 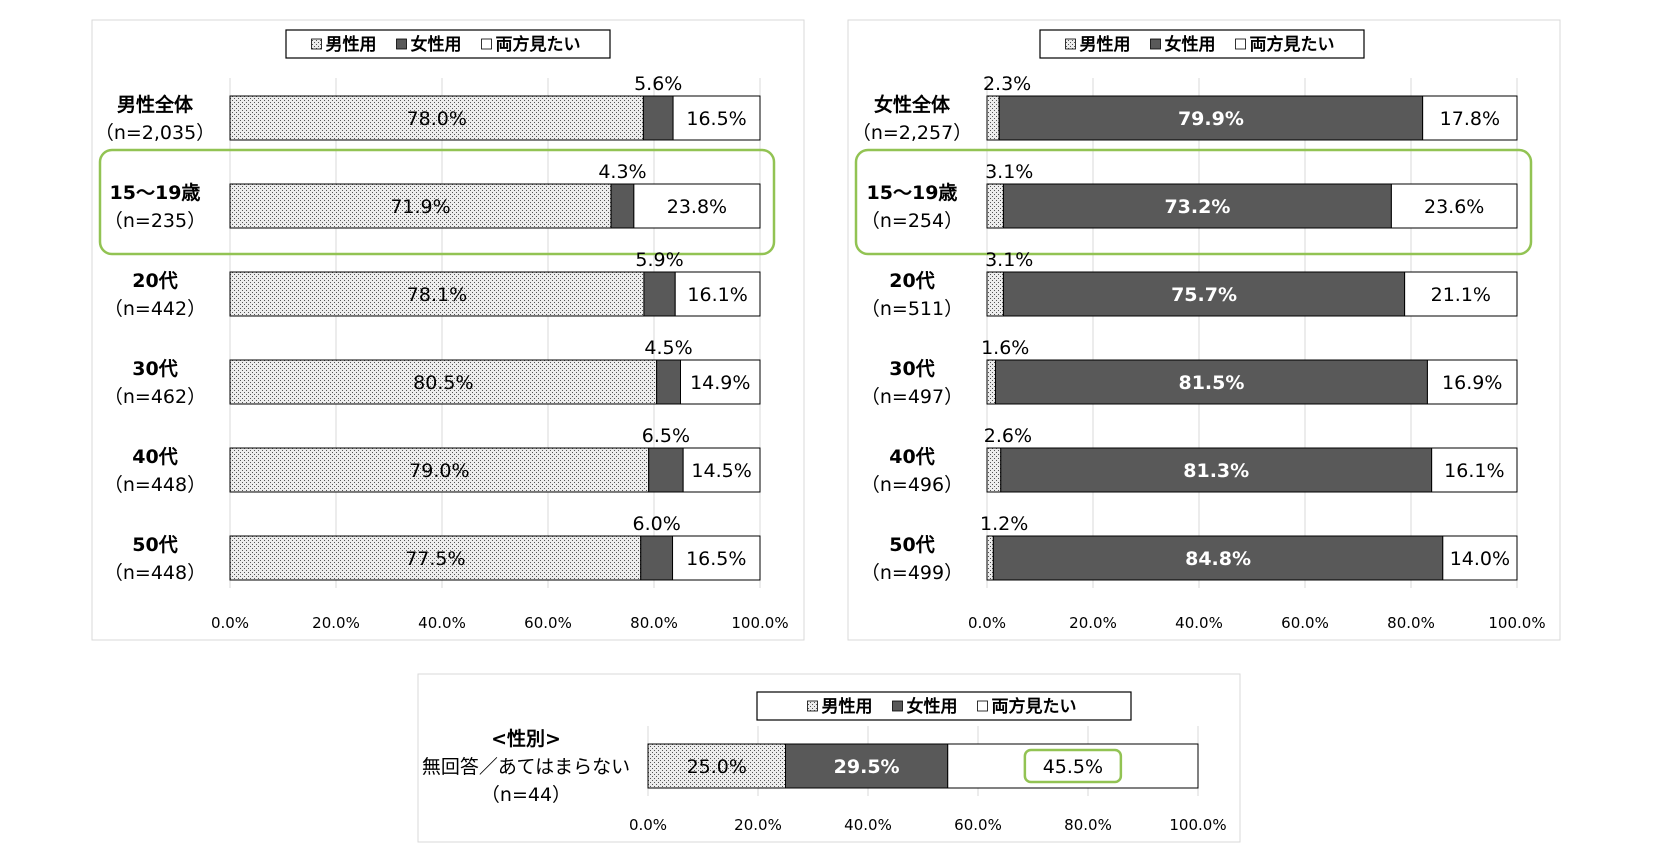 I want to click on data-label: 23.8%, so click(x=697, y=207).